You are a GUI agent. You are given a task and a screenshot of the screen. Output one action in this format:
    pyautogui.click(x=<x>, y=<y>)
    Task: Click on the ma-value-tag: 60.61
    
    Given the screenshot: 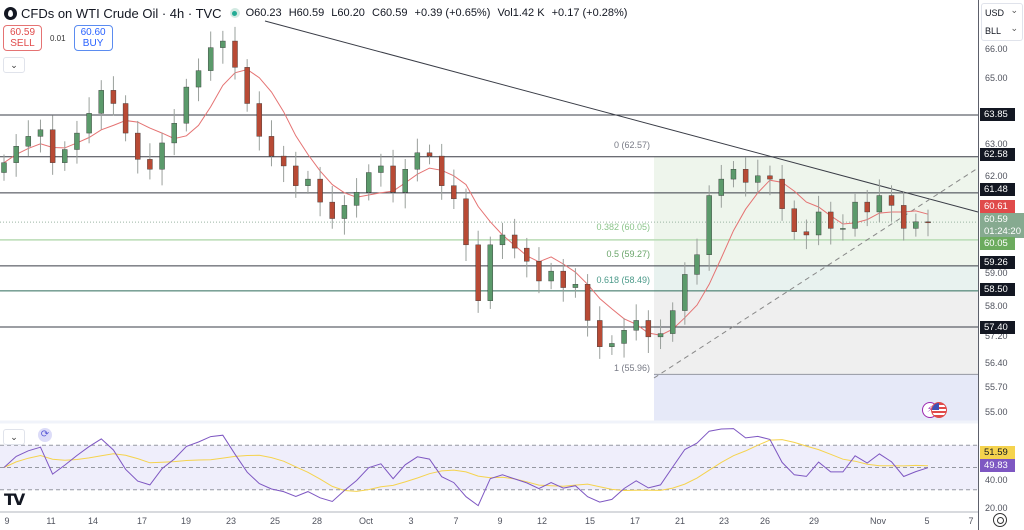 What is the action you would take?
    pyautogui.click(x=997, y=206)
    